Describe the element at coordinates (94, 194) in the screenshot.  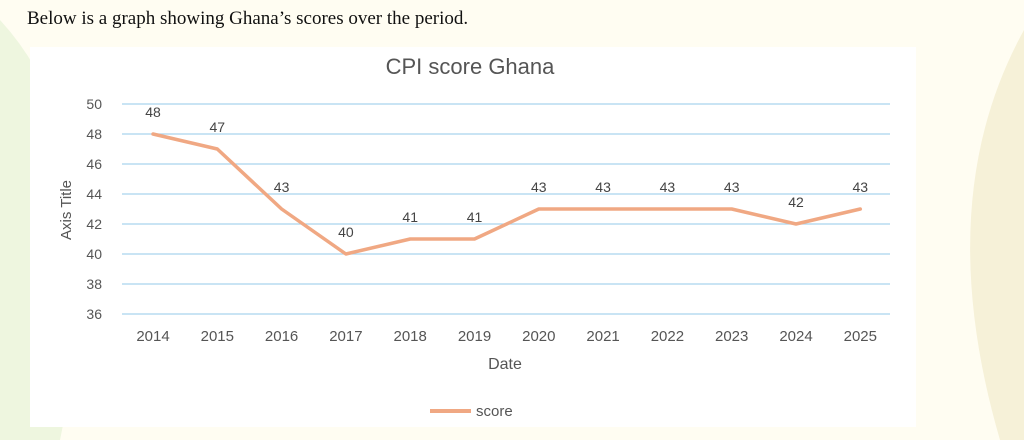
I see `y-tick-label: 44` at that location.